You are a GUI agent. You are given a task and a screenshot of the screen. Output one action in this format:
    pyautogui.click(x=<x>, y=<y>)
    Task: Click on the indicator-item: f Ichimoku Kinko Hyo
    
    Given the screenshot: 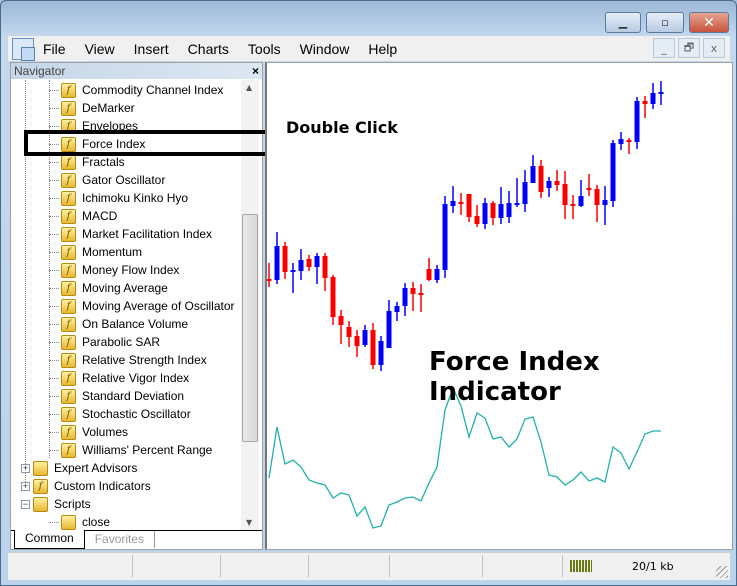 What is the action you would take?
    pyautogui.click(x=118, y=198)
    